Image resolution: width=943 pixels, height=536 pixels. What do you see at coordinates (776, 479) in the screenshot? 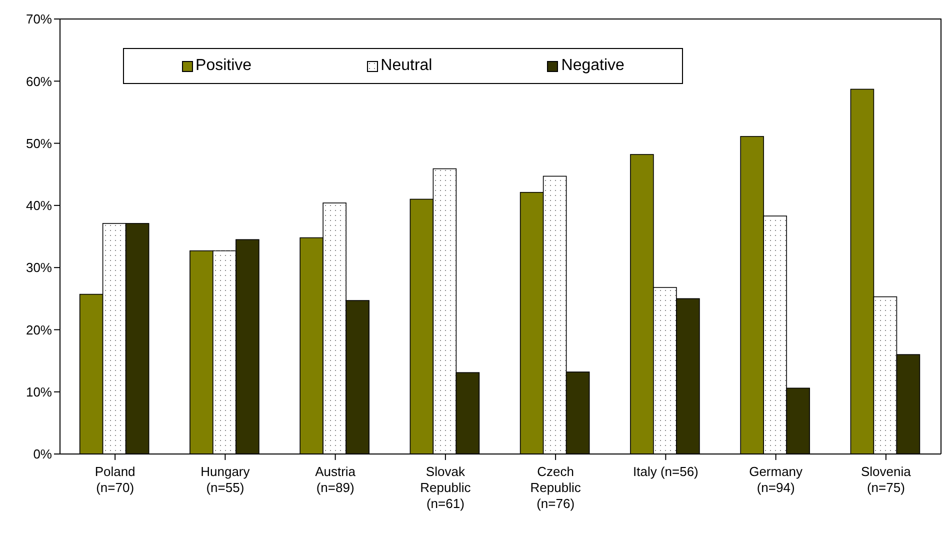
I see `x-tick-label: Germany (n=94)` at bounding box center [776, 479].